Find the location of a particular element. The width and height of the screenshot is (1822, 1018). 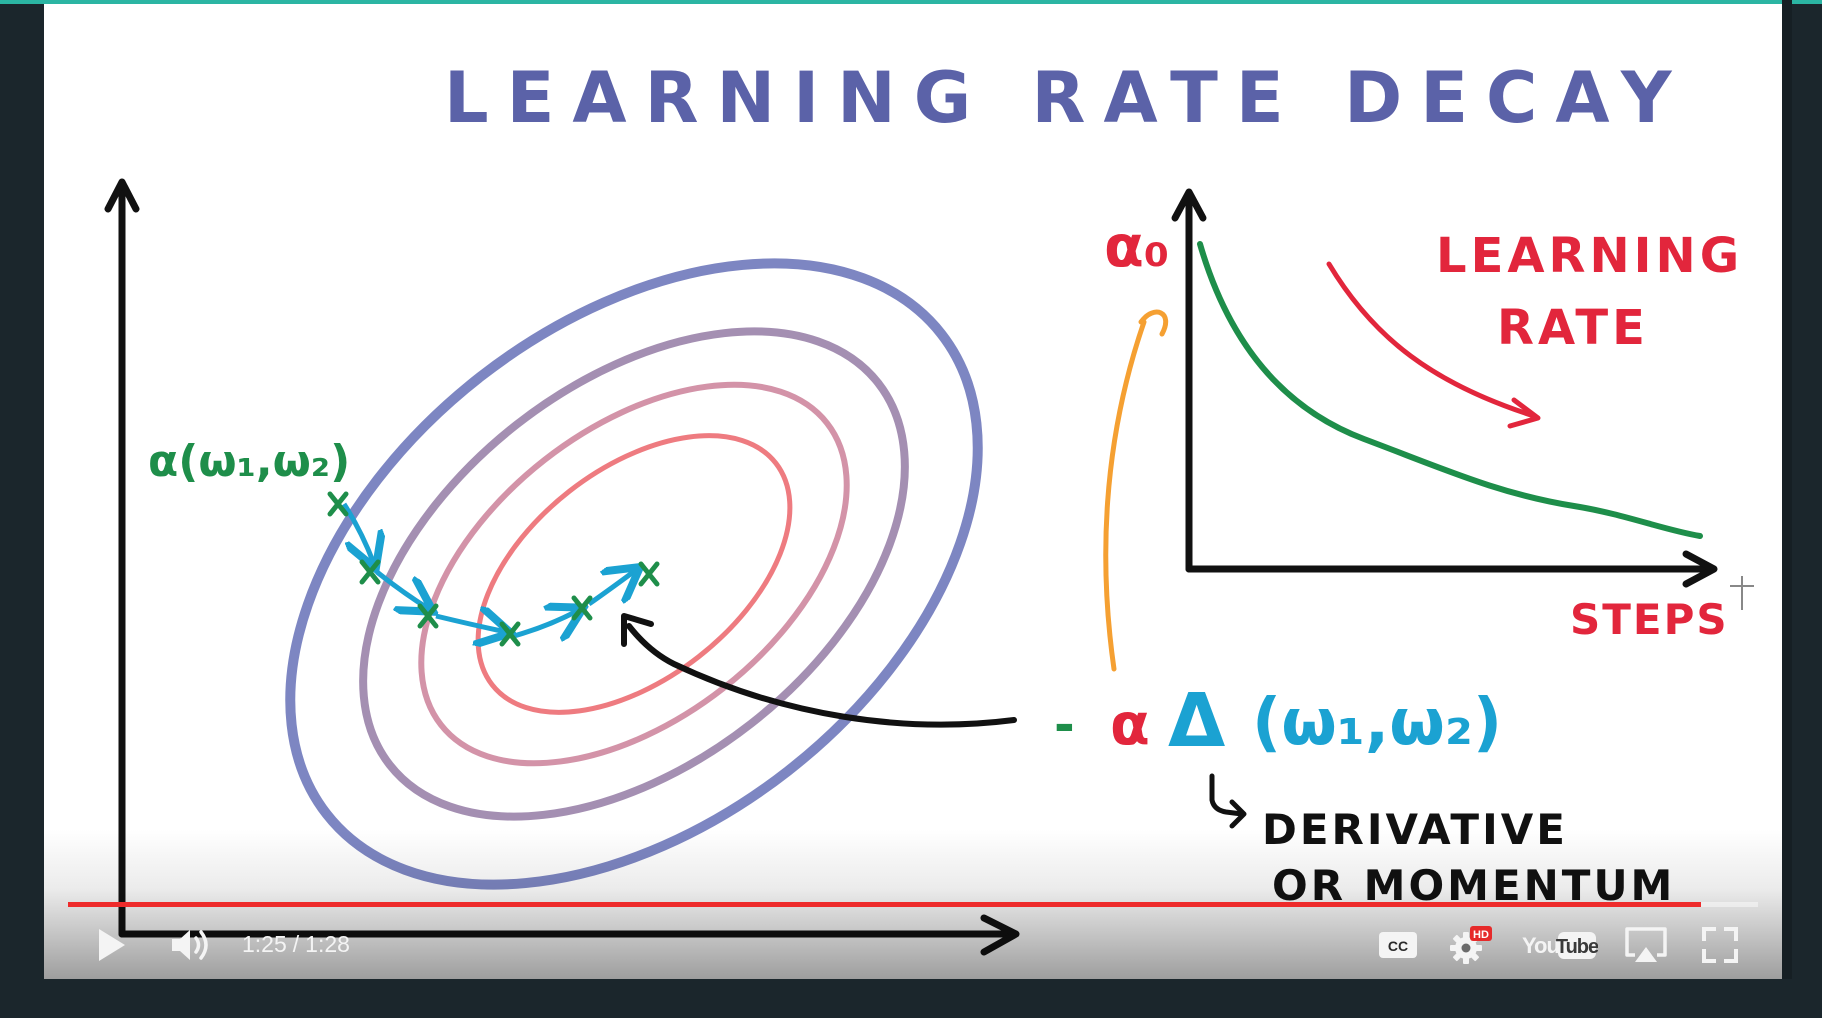

page-bottom-band is located at coordinates (911, 998).